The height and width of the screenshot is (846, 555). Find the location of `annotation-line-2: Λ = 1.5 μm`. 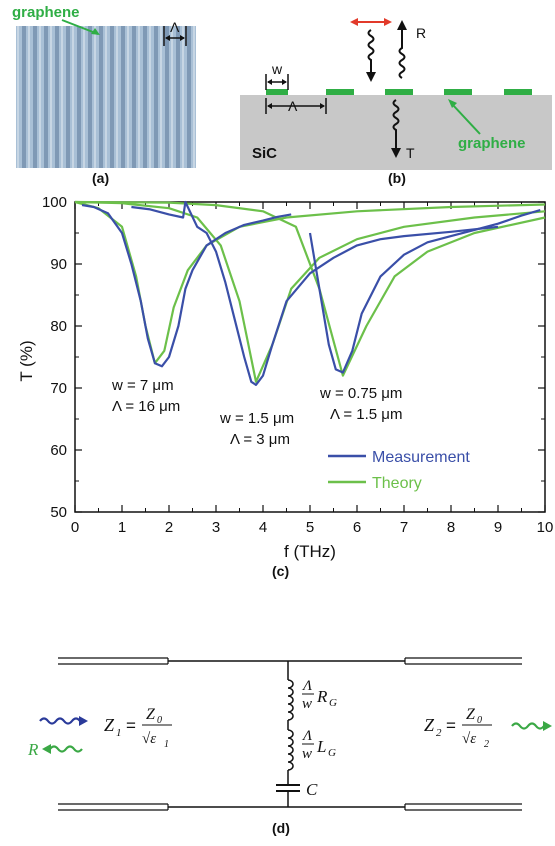

annotation-line-2: Λ = 1.5 μm is located at coordinates (366, 414).